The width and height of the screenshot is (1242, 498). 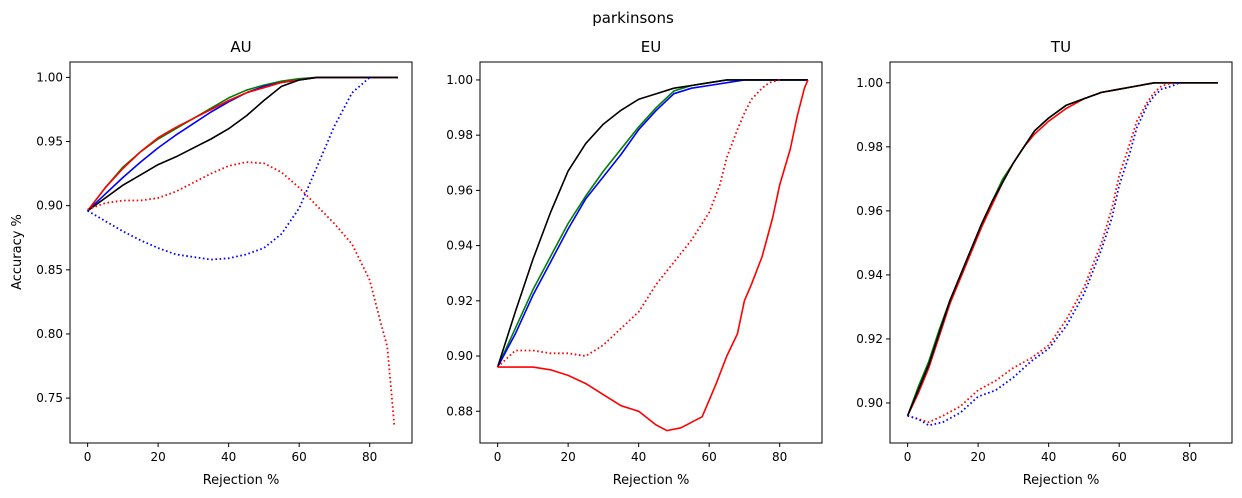 What do you see at coordinates (498, 457) in the screenshot?
I see `x-tick-label-eu-0: 0` at bounding box center [498, 457].